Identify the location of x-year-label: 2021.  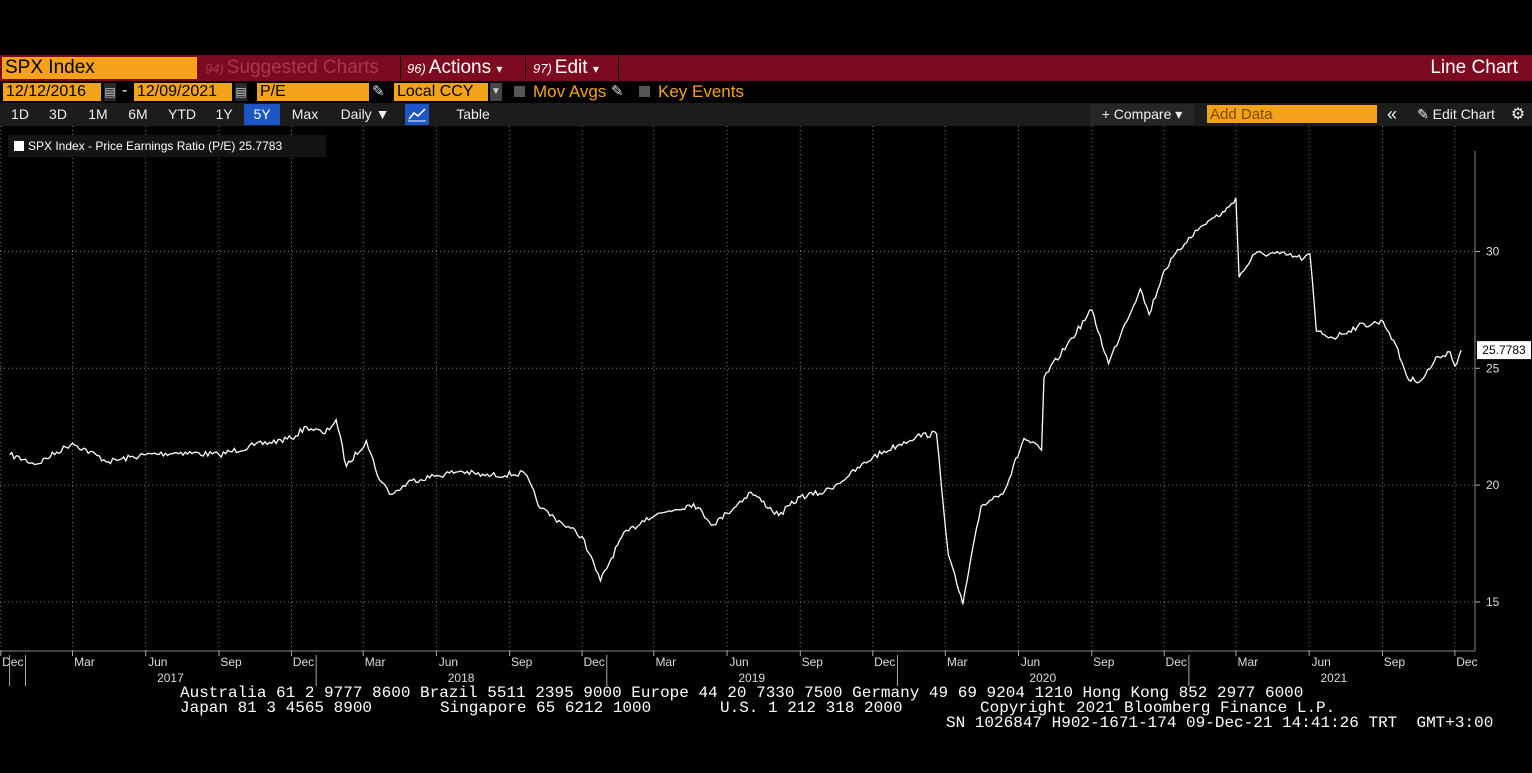
(1333, 678).